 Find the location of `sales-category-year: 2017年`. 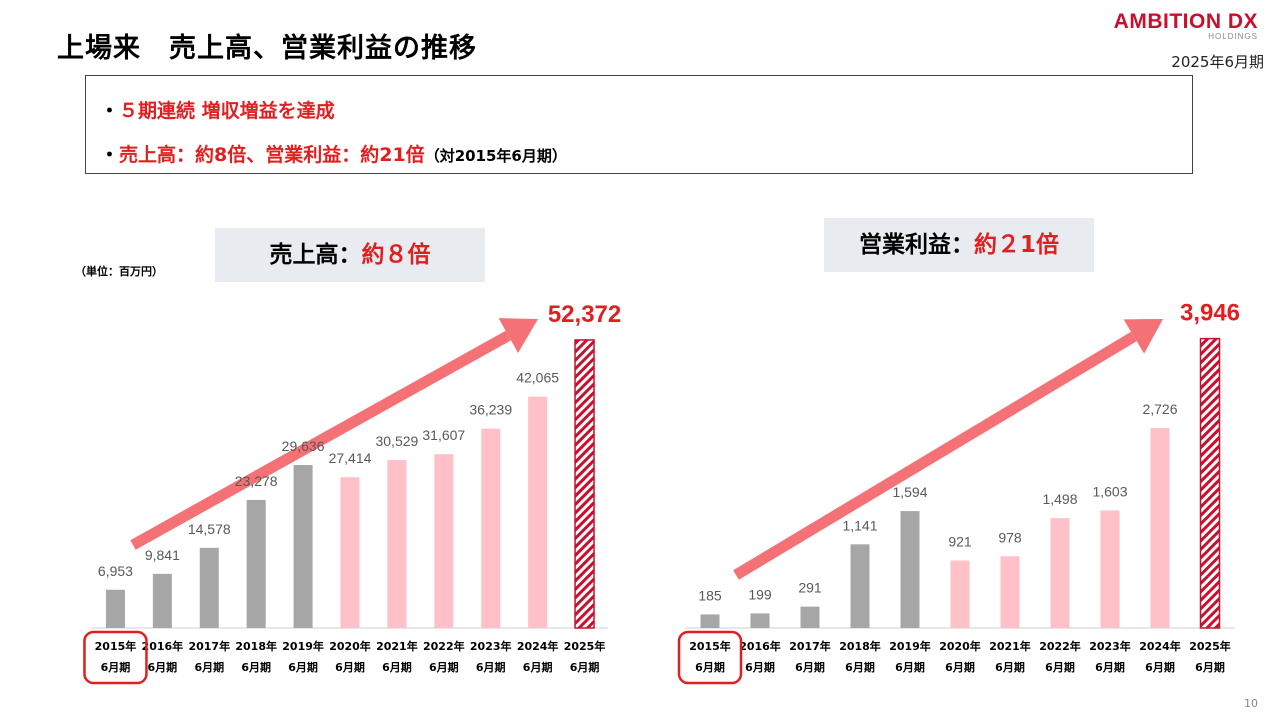

sales-category-year: 2017年 is located at coordinates (209, 646).